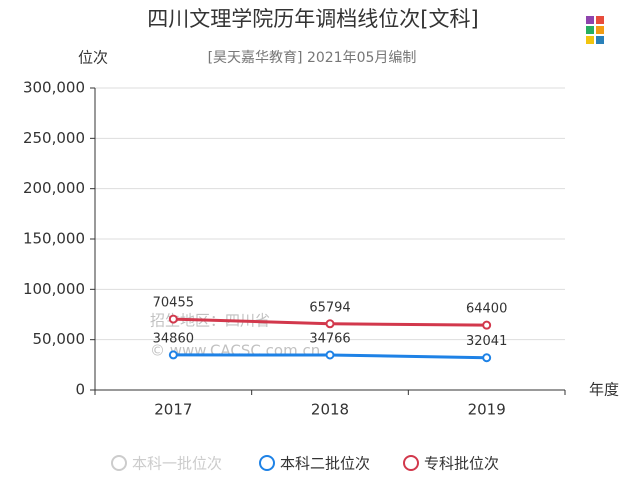 The width and height of the screenshot is (627, 480). Describe the element at coordinates (173, 338) in the screenshot. I see `data-label: 34860` at that location.